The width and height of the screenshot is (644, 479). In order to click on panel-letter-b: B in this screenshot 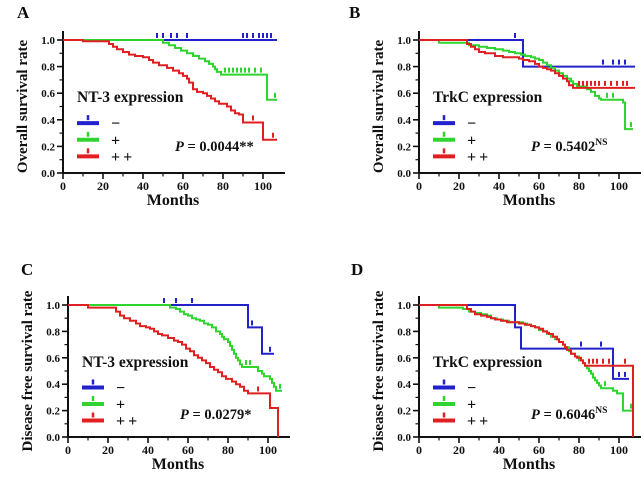, I will do `click(355, 12)`.